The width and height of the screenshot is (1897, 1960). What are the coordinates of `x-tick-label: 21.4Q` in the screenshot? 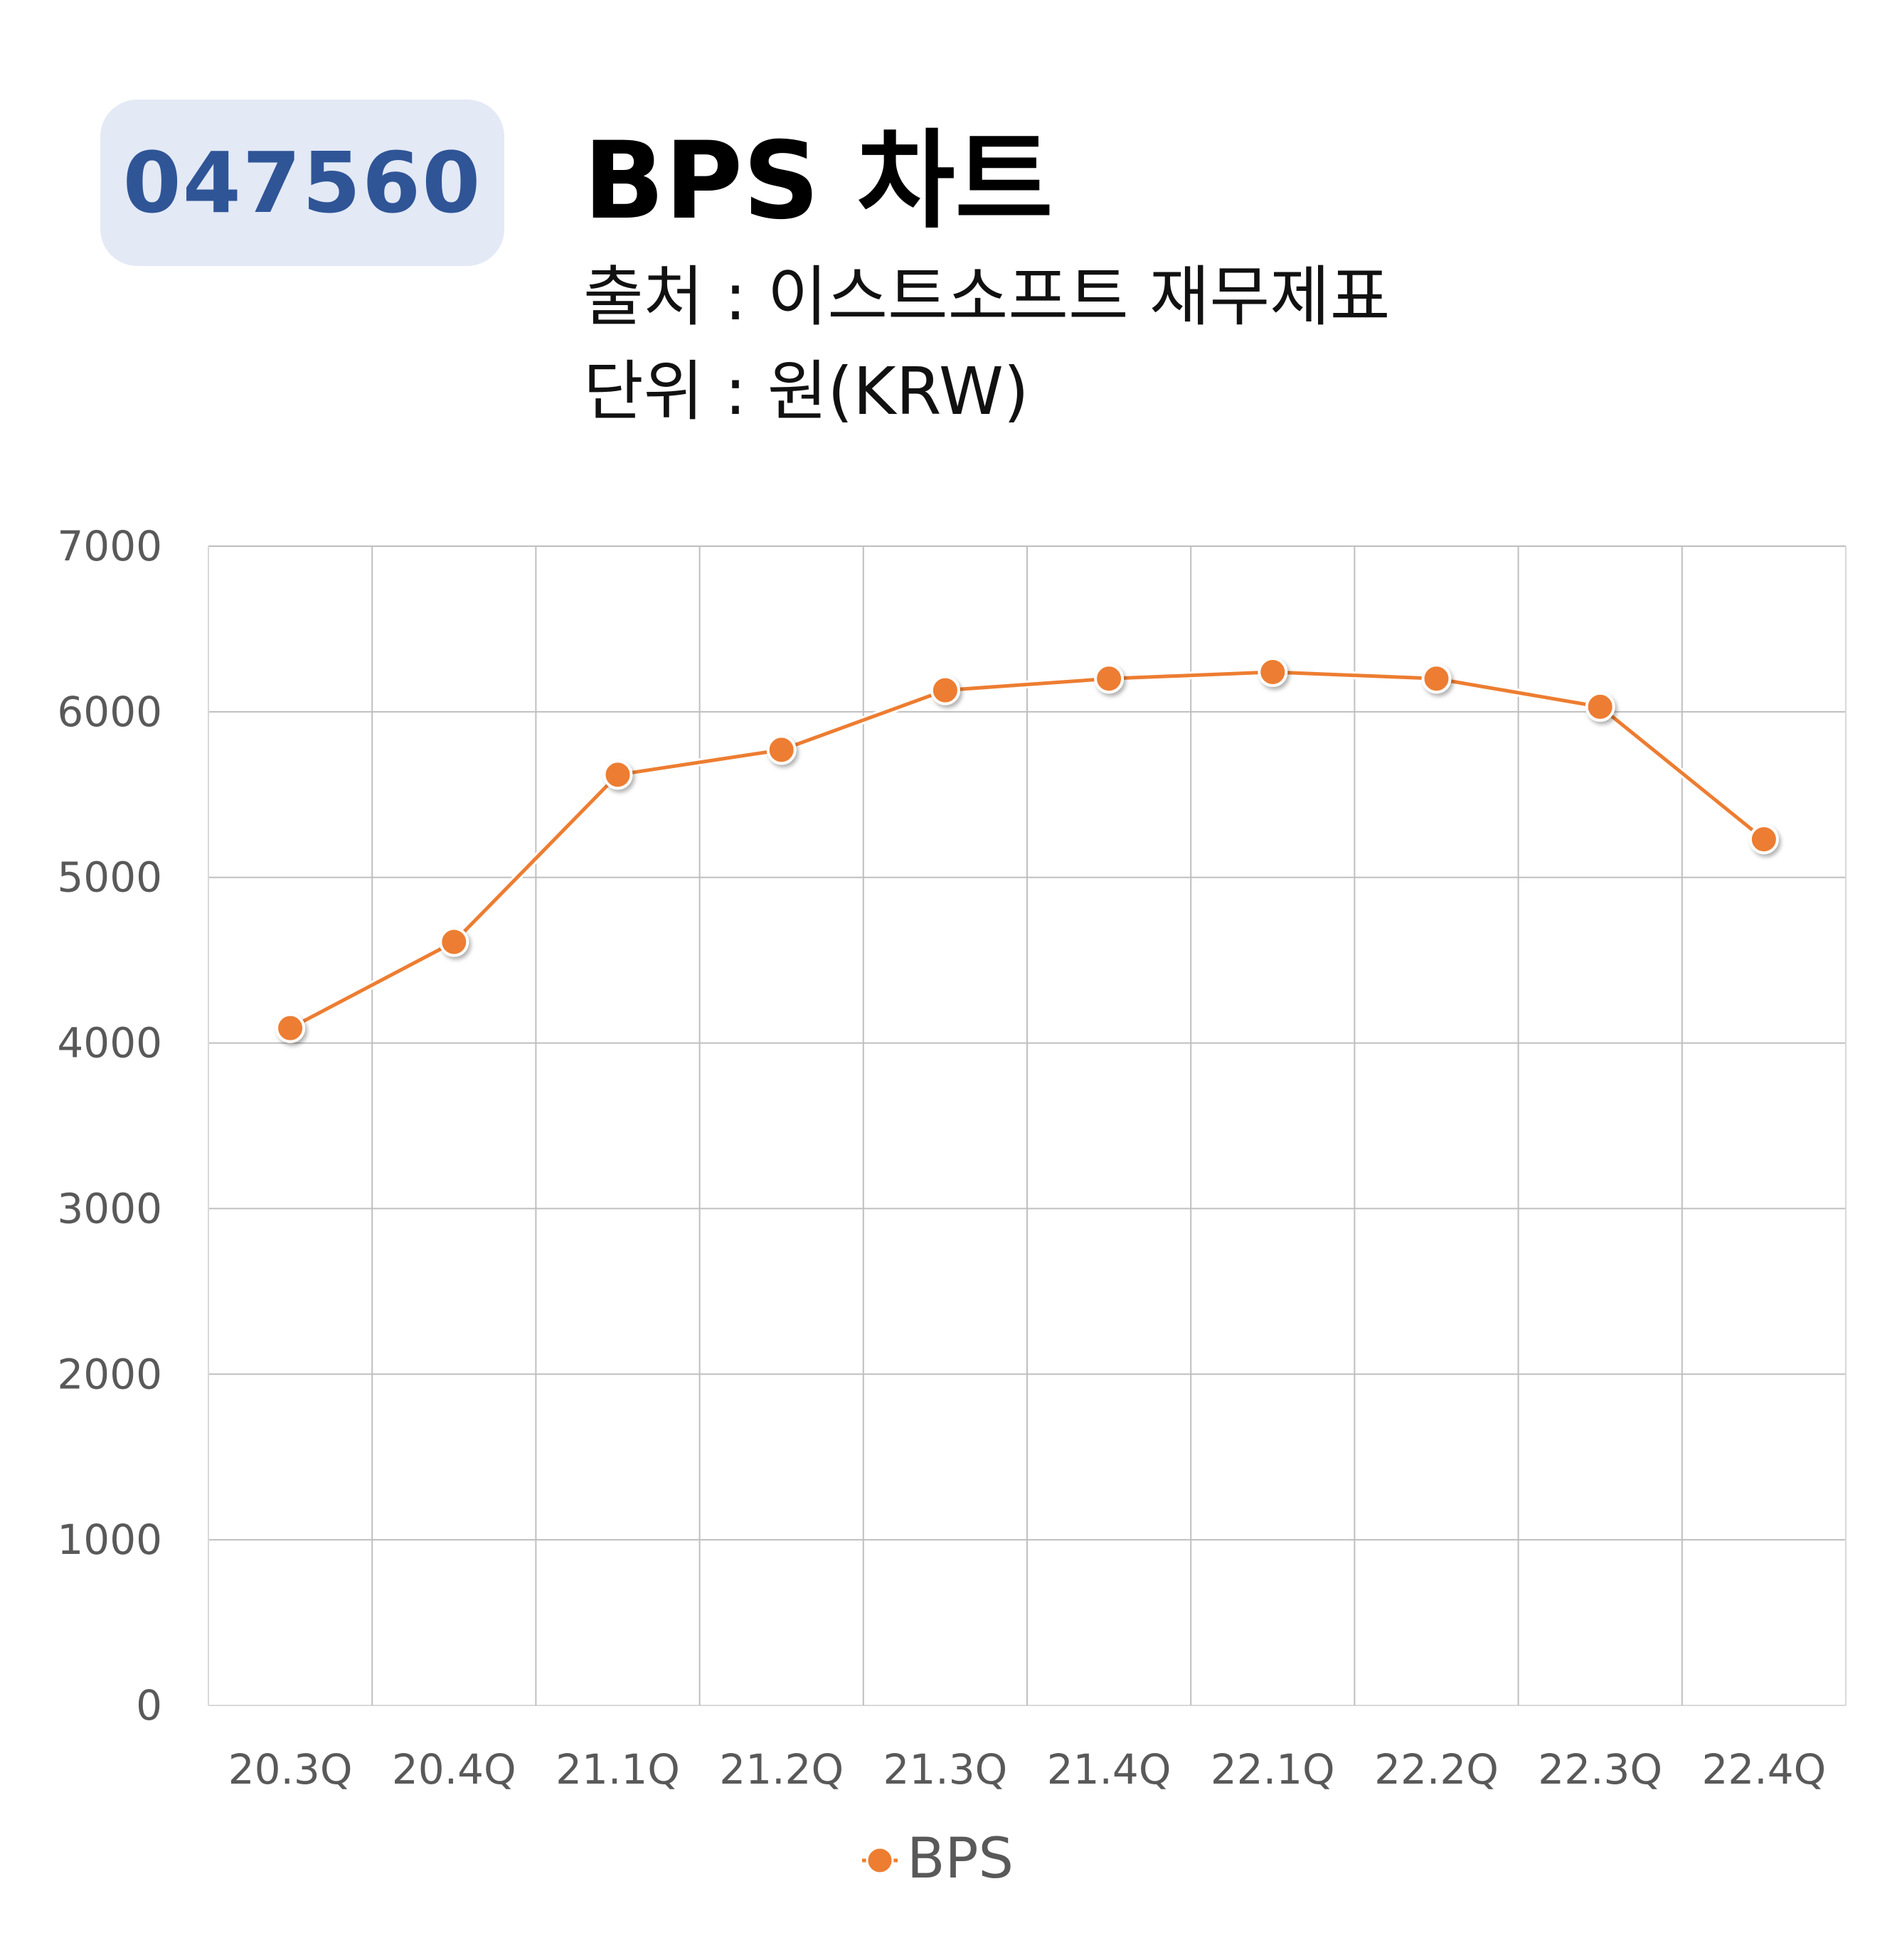 It's located at (1109, 1769).